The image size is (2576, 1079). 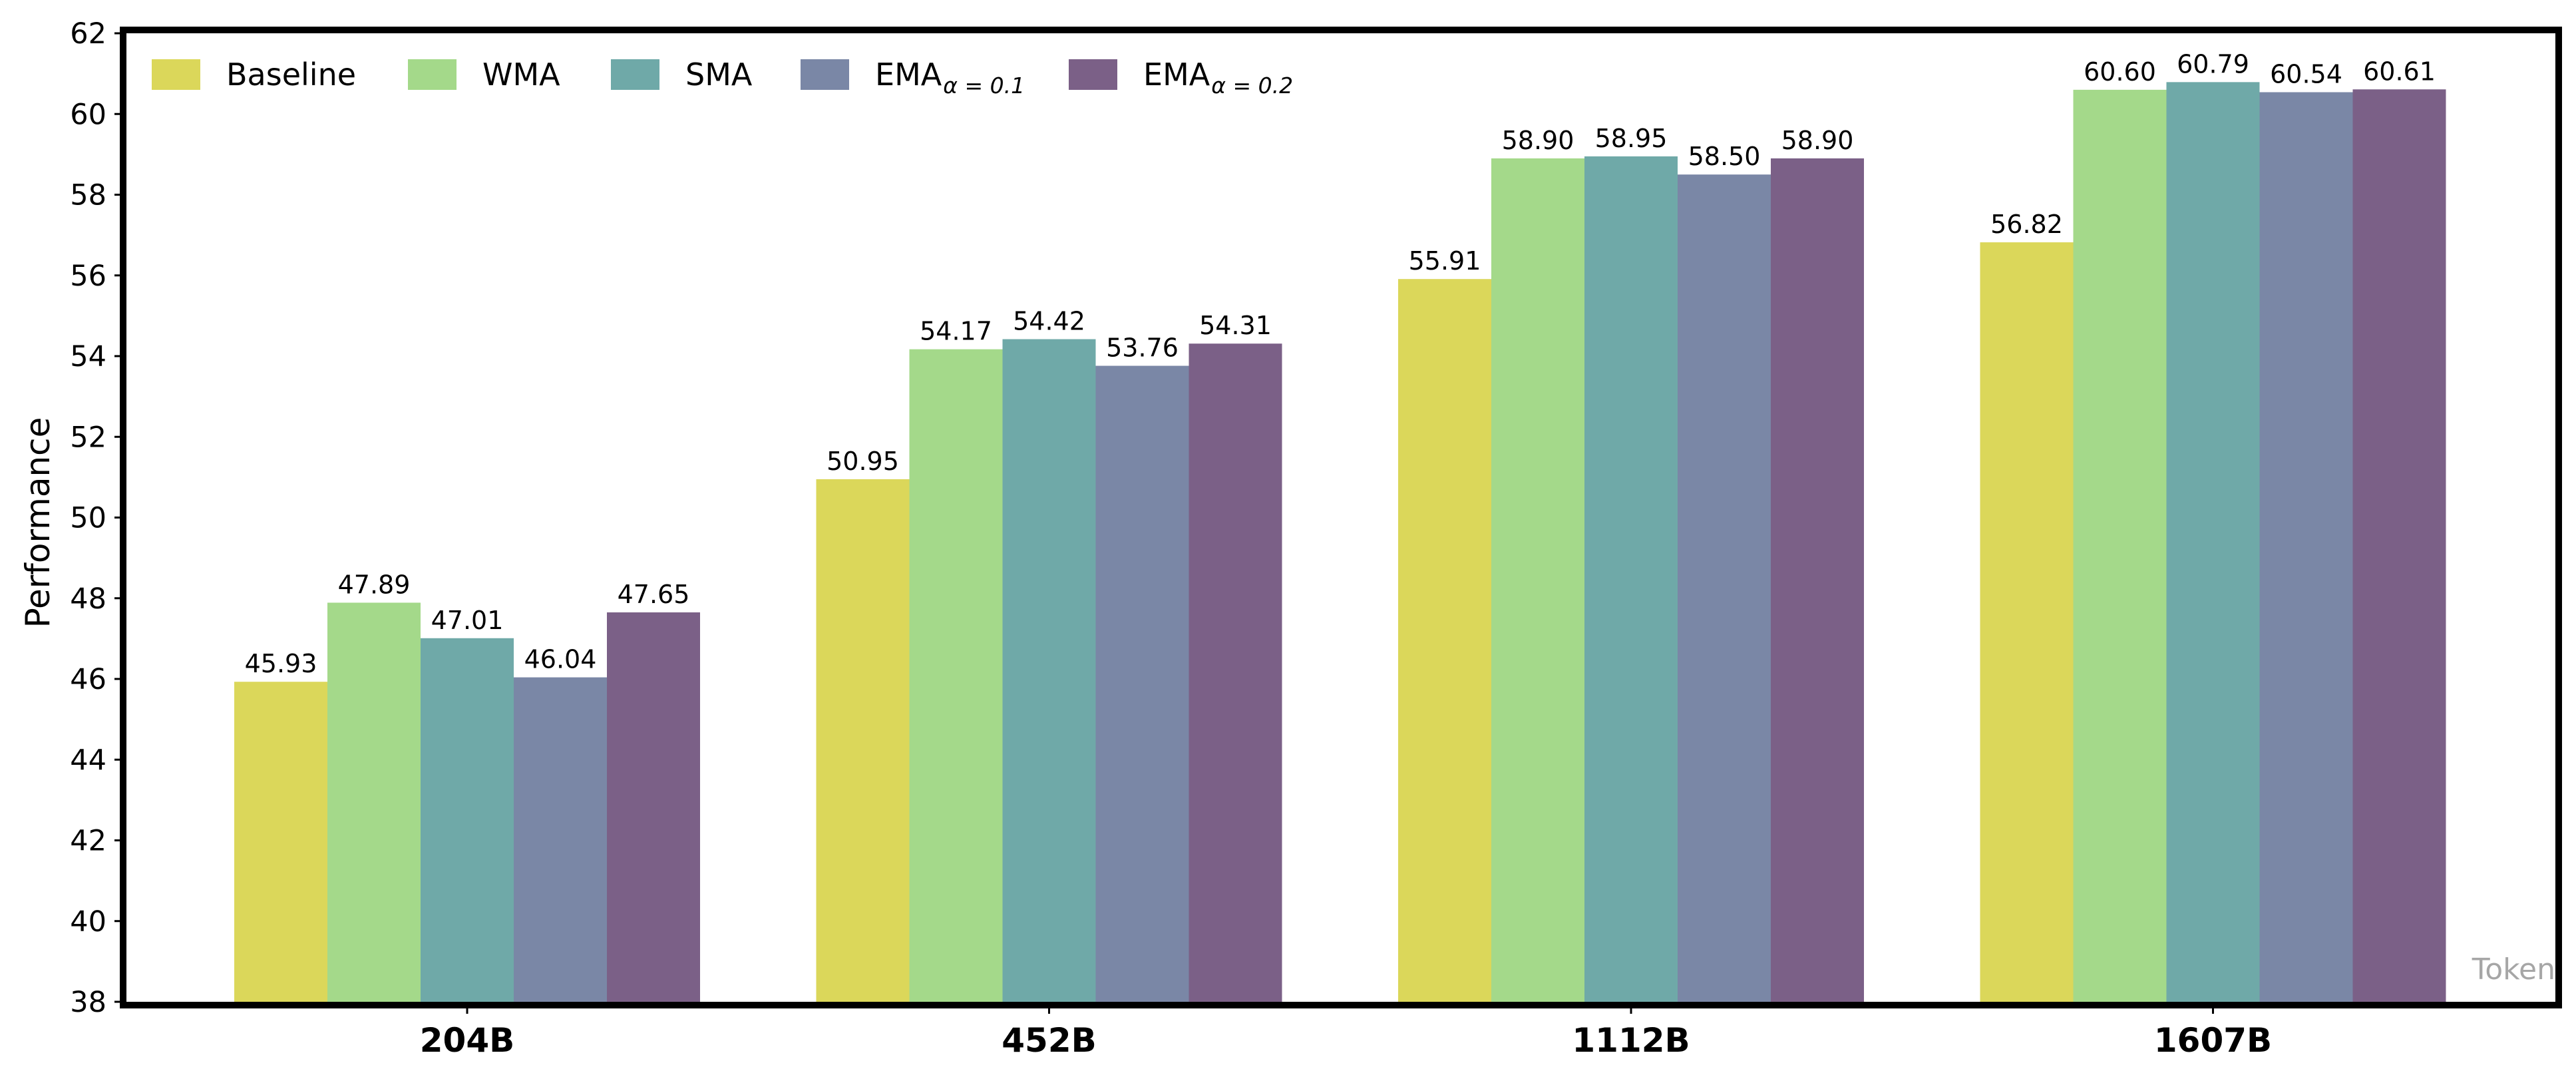 I want to click on y-axis-label: Performance, so click(x=38, y=522).